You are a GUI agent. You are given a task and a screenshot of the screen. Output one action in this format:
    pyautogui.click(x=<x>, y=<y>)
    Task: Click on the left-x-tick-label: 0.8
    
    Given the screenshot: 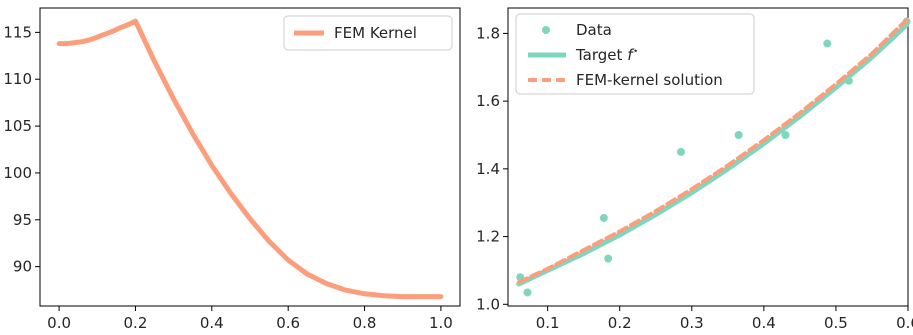 What is the action you would take?
    pyautogui.click(x=365, y=323)
    